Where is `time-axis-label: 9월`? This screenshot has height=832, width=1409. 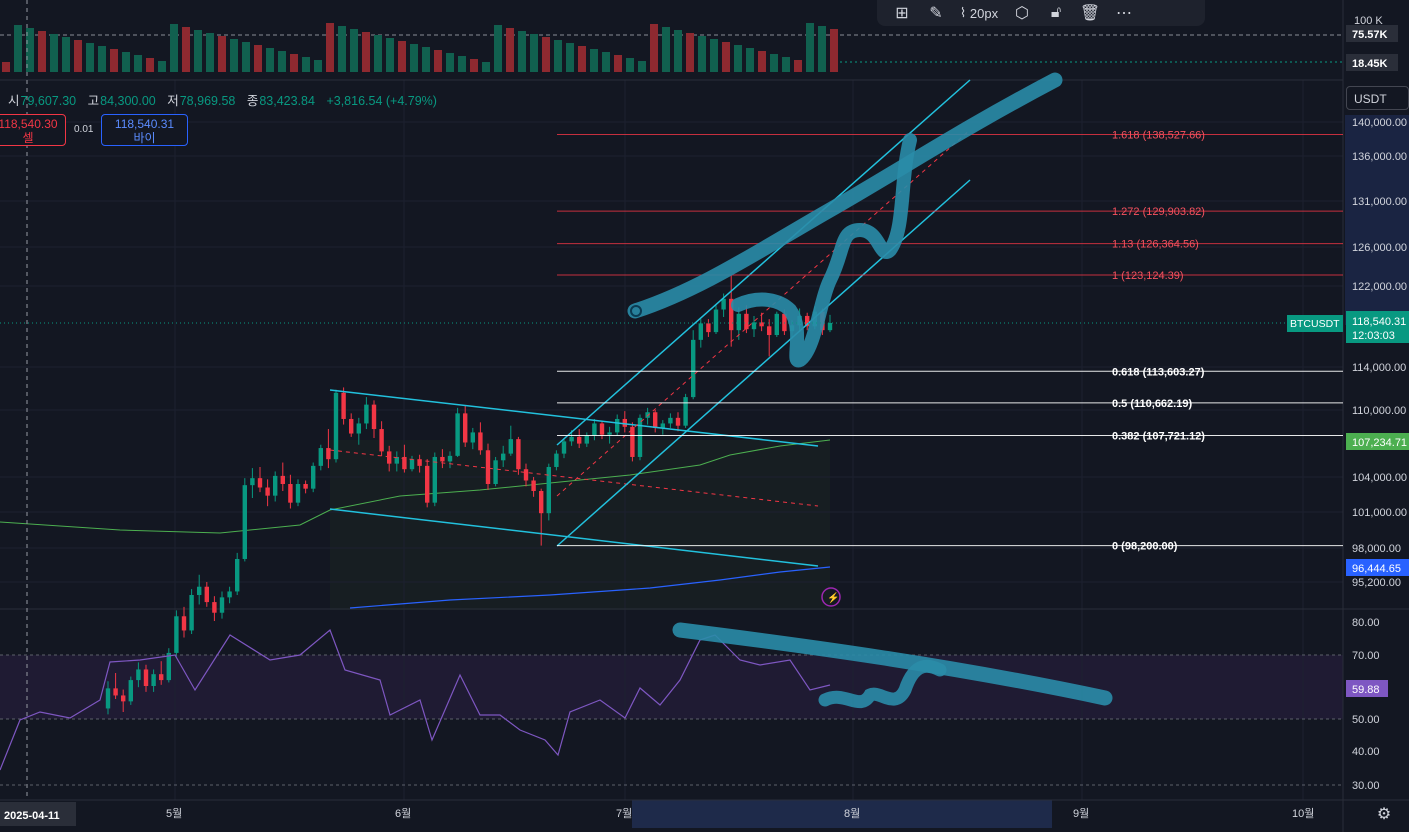
time-axis-label: 9월 is located at coordinates (1081, 813).